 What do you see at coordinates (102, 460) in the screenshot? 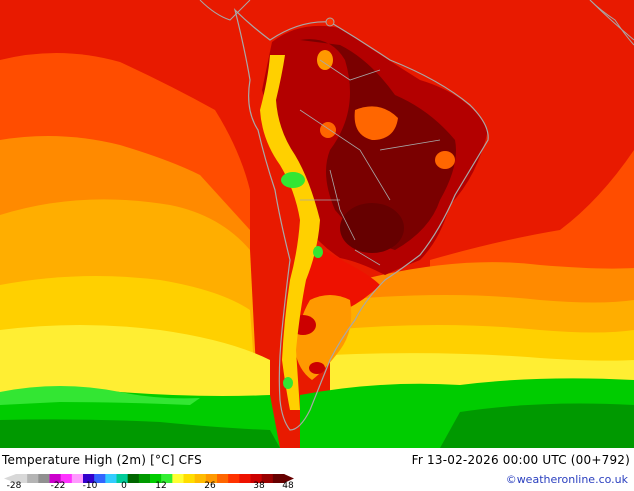
I see `map-title: Temperature High (2m) [°C] CFS` at bounding box center [102, 460].